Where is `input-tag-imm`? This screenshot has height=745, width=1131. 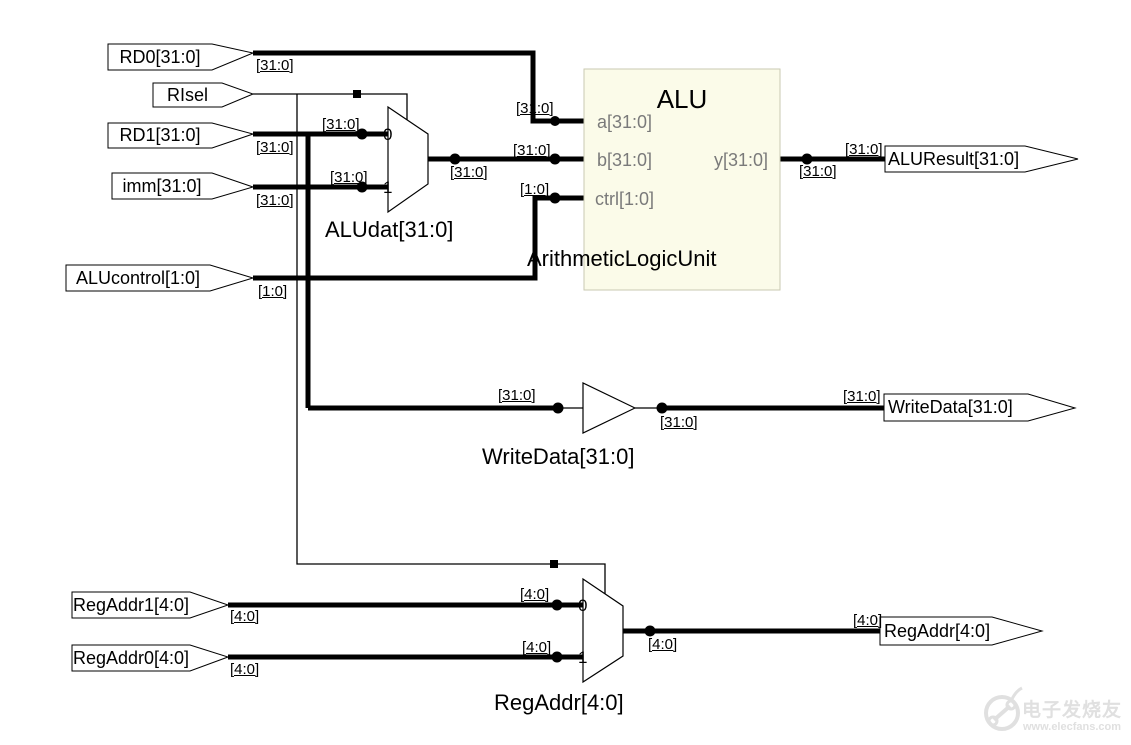
input-tag-imm is located at coordinates (183, 186).